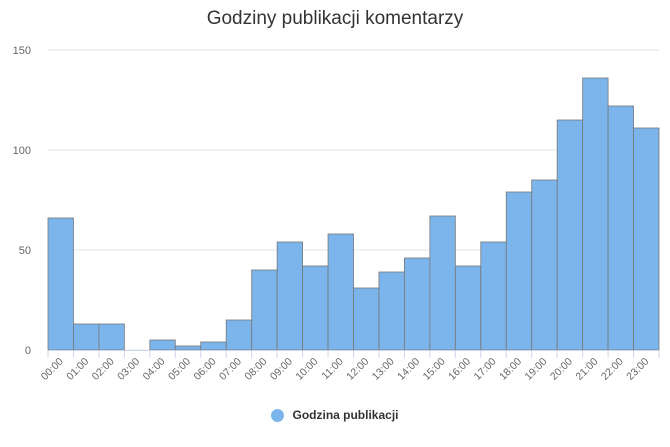 This screenshot has width=670, height=447. What do you see at coordinates (357, 369) in the screenshot?
I see `x-tick-label: 12:00` at bounding box center [357, 369].